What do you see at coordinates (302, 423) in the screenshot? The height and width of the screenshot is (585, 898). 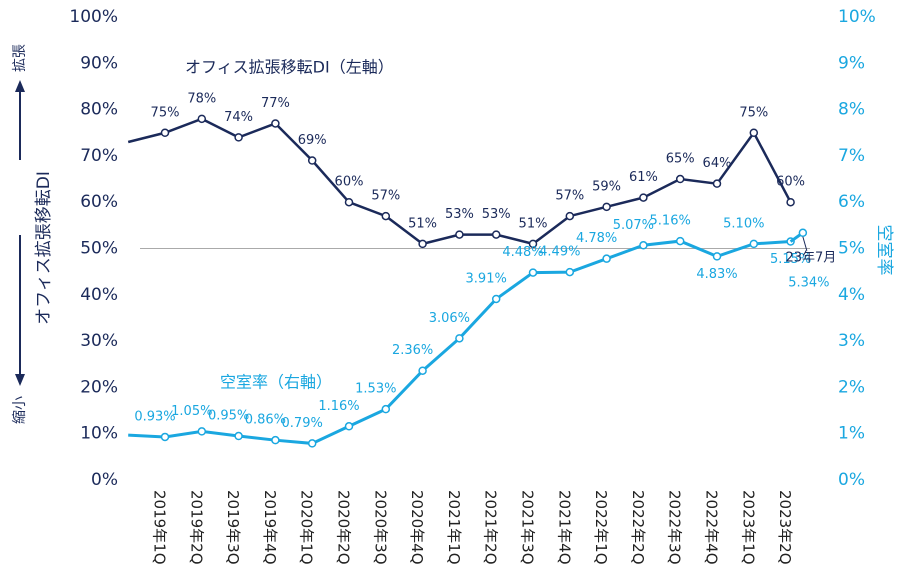 I see `data-label: 0.79%` at bounding box center [302, 423].